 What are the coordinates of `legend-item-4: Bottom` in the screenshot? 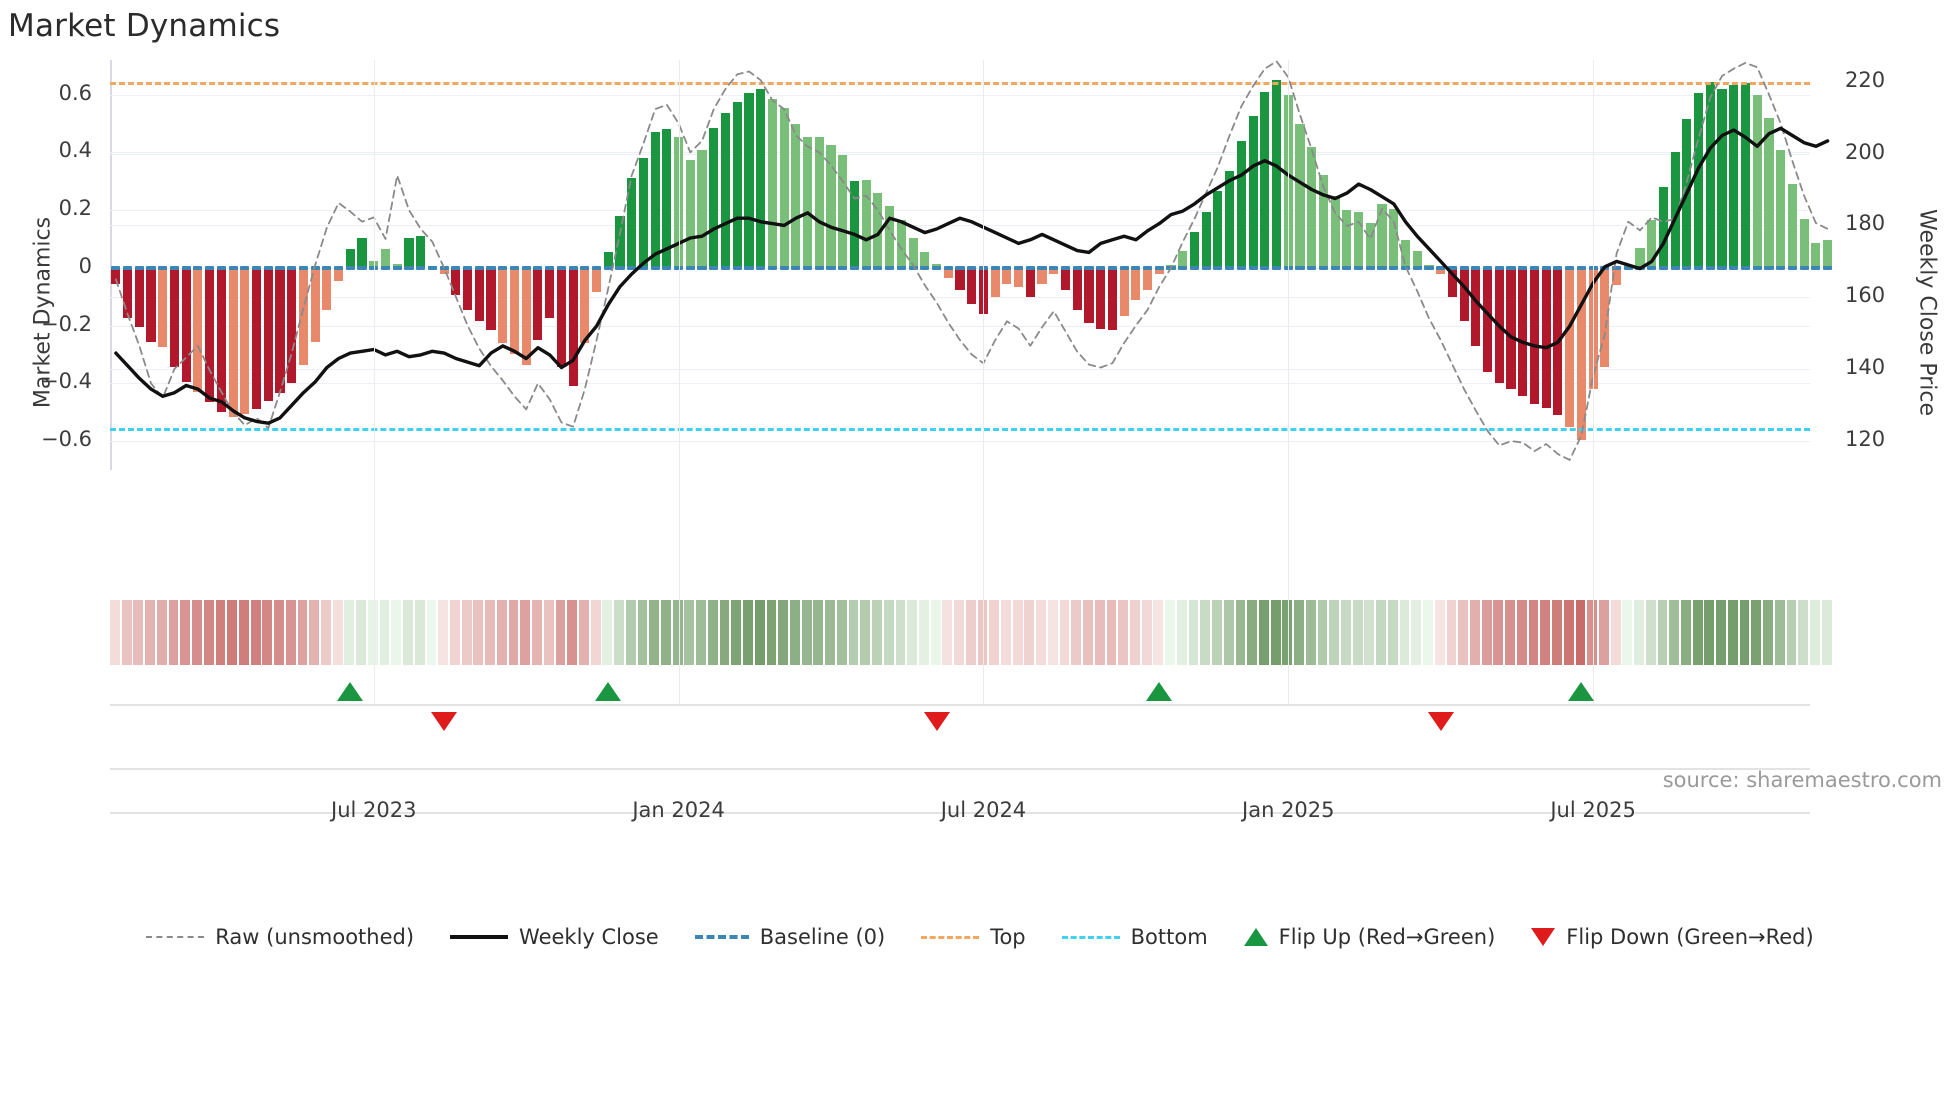 It's located at (1135, 937).